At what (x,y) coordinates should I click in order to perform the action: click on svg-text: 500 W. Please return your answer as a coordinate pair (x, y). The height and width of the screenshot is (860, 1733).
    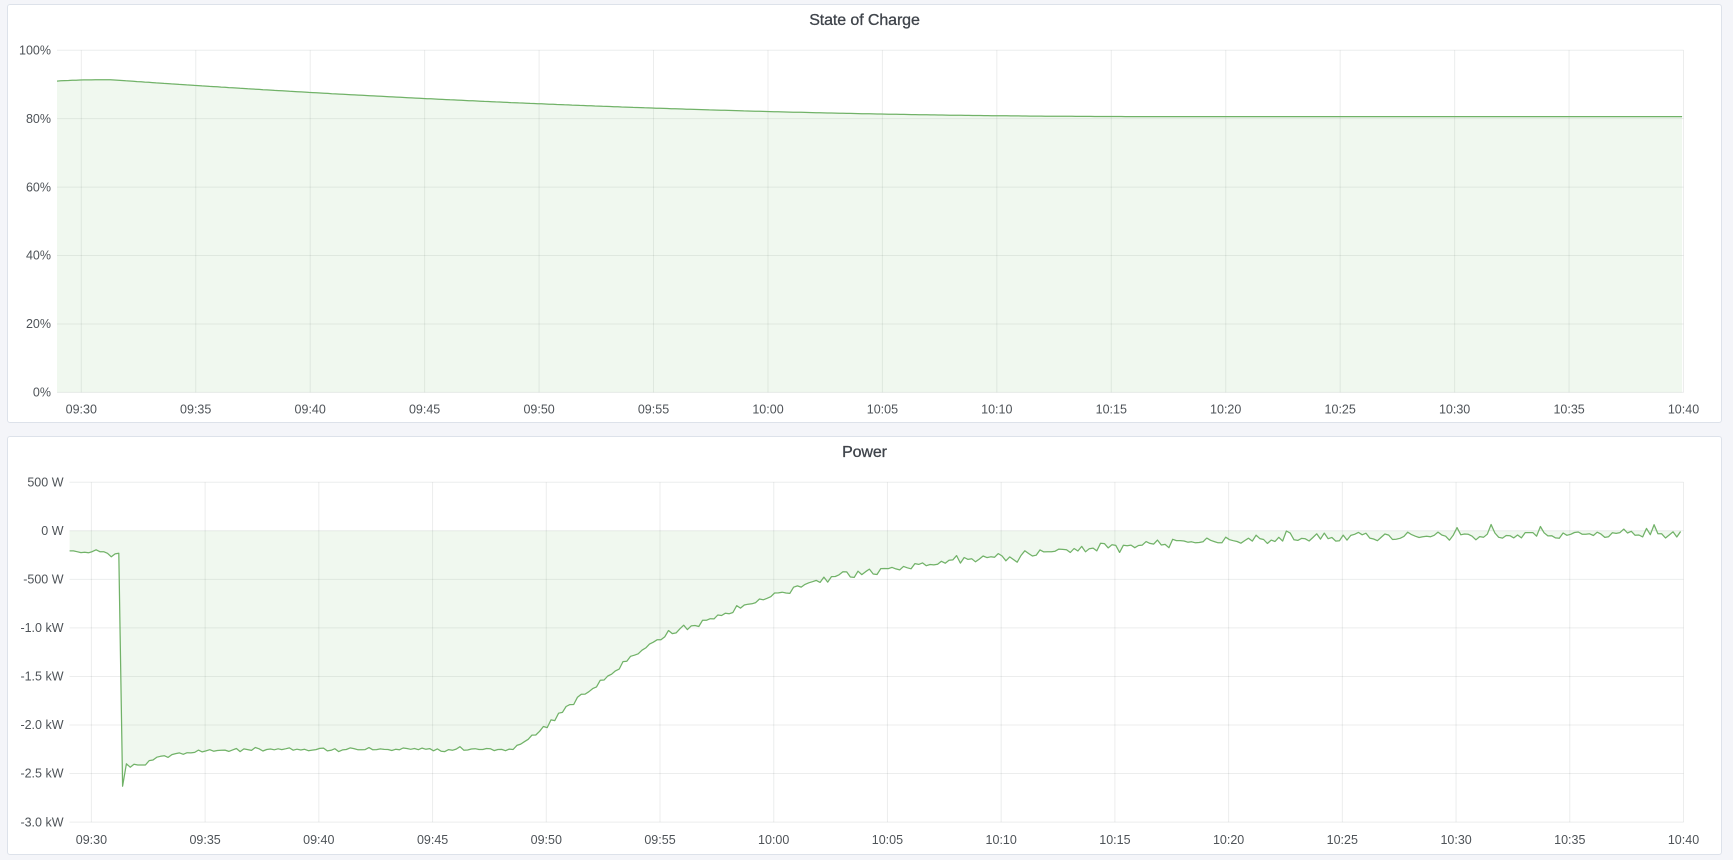
    Looking at the image, I should click on (45, 482).